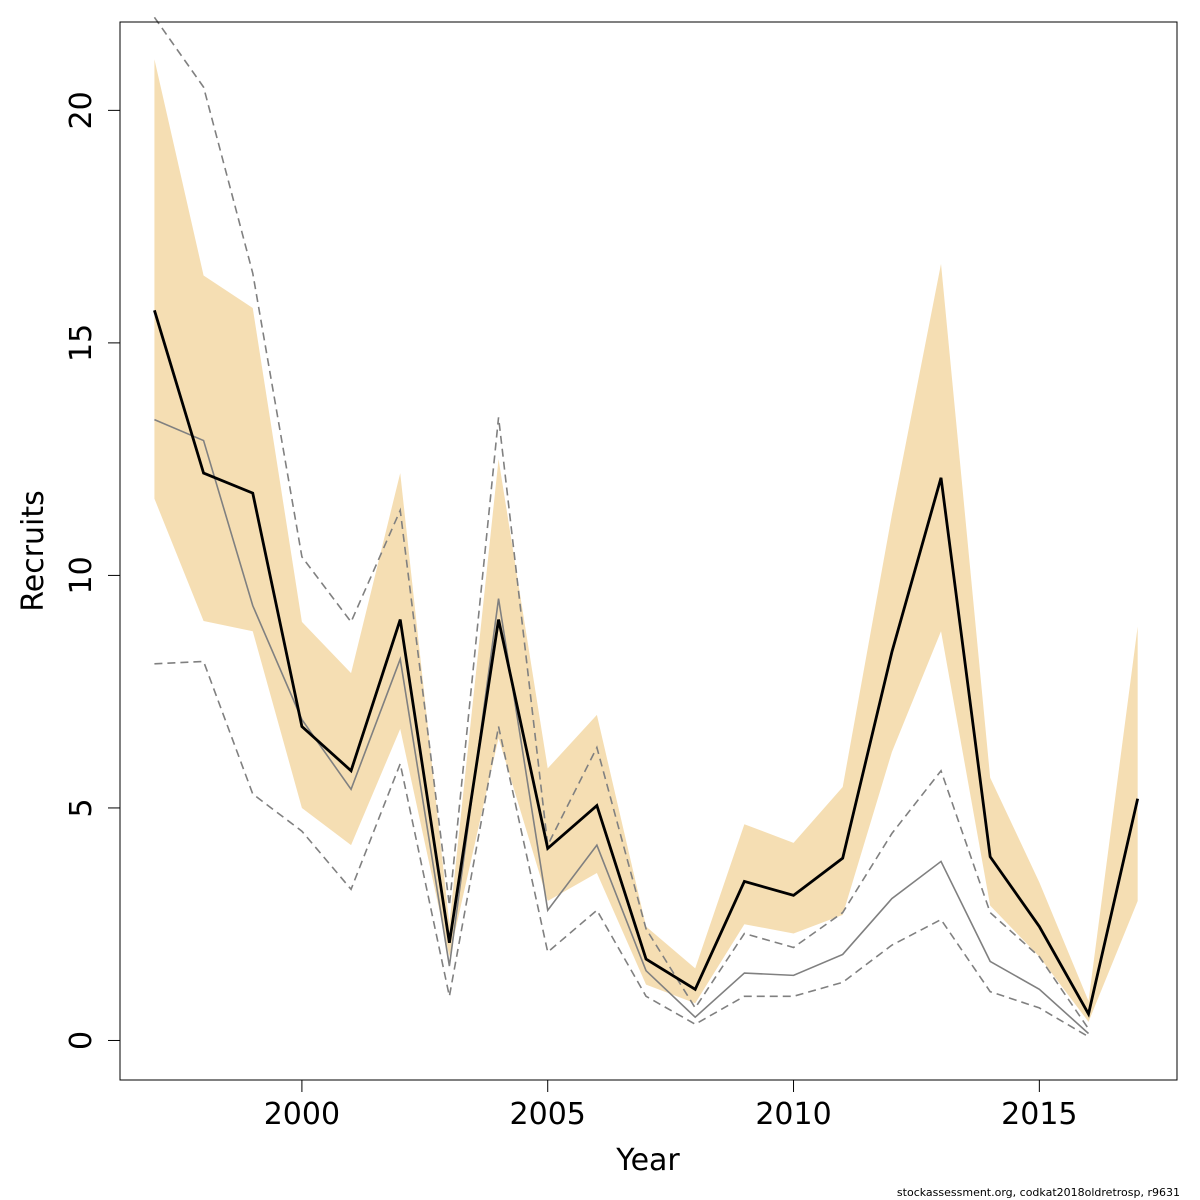 Image resolution: width=1200 pixels, height=1200 pixels. What do you see at coordinates (81, 343) in the screenshot?
I see `y-tick-label: 15` at bounding box center [81, 343].